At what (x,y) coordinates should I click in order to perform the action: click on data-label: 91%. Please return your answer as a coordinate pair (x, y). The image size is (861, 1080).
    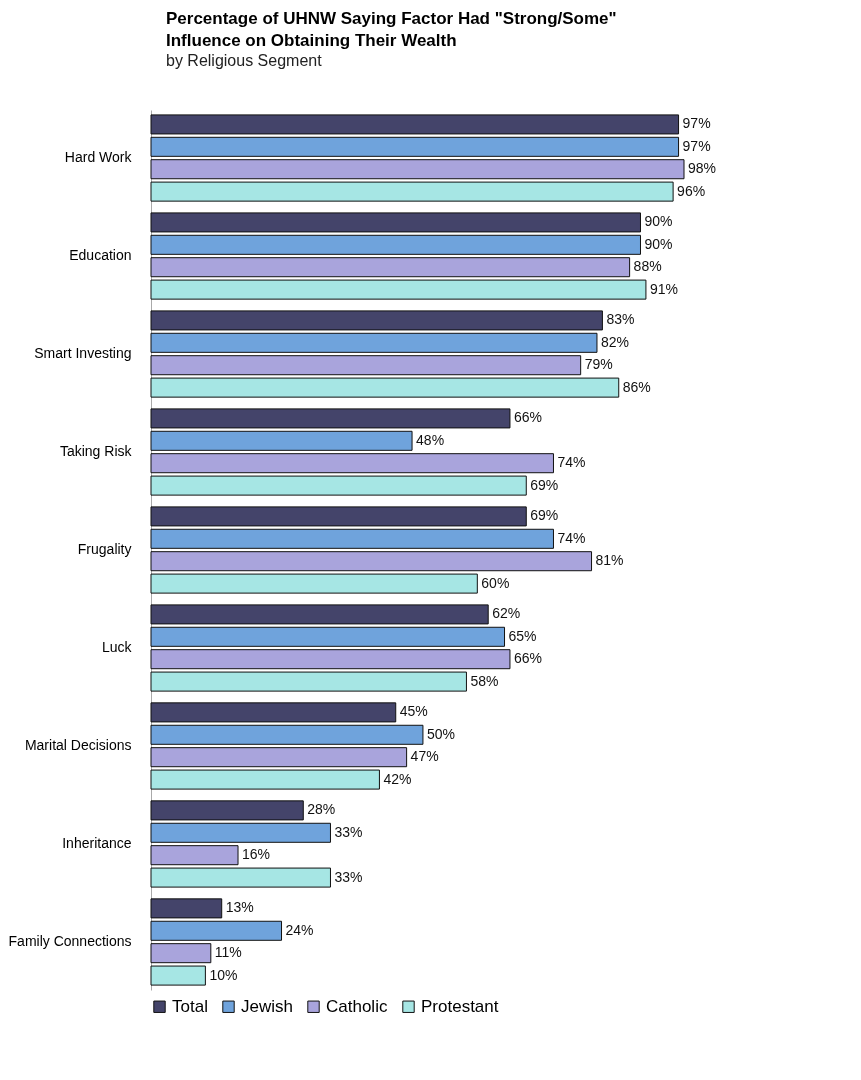
    Looking at the image, I should click on (663, 288).